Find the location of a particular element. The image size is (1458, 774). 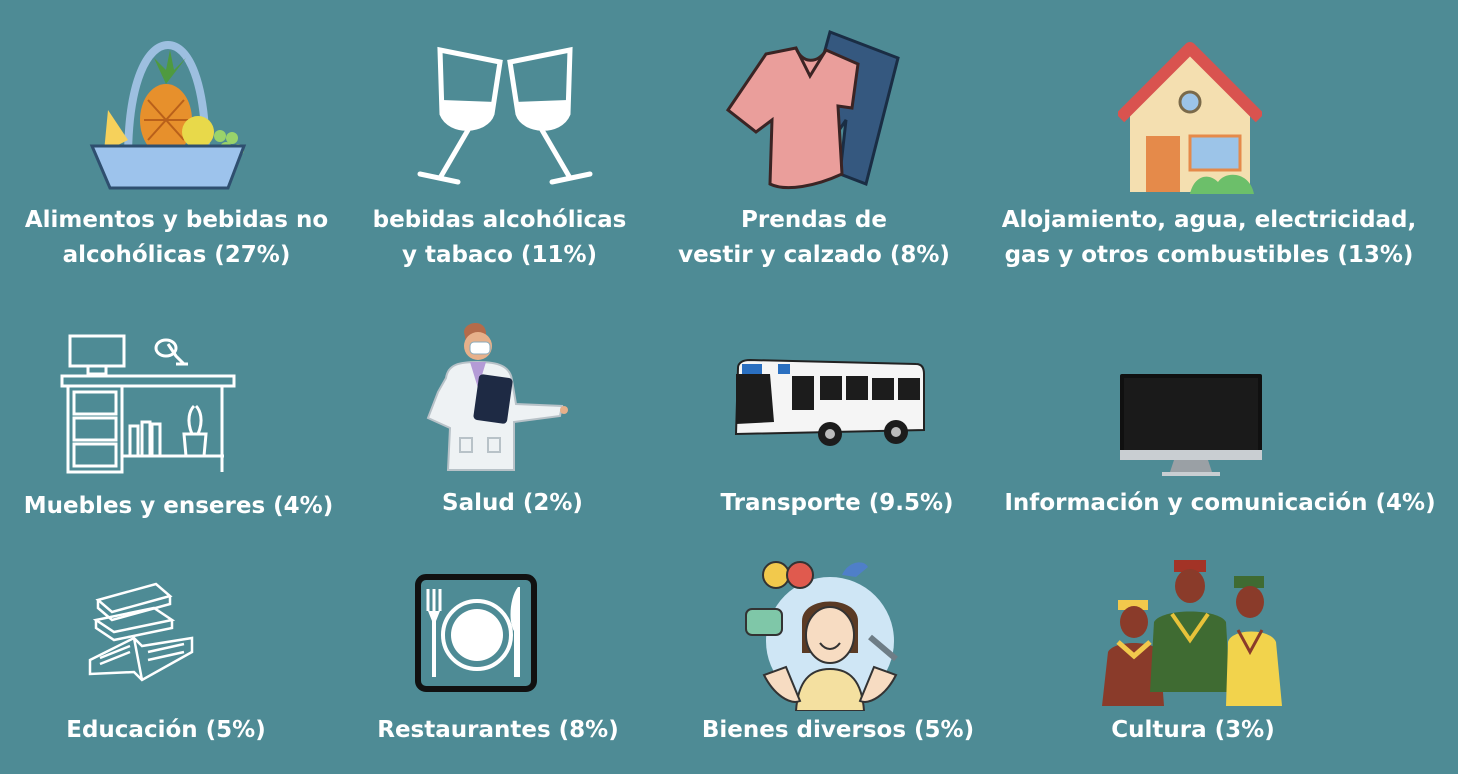

category-label: bebidas alcohólicas y tabaco (11%) is located at coordinates (499, 237).